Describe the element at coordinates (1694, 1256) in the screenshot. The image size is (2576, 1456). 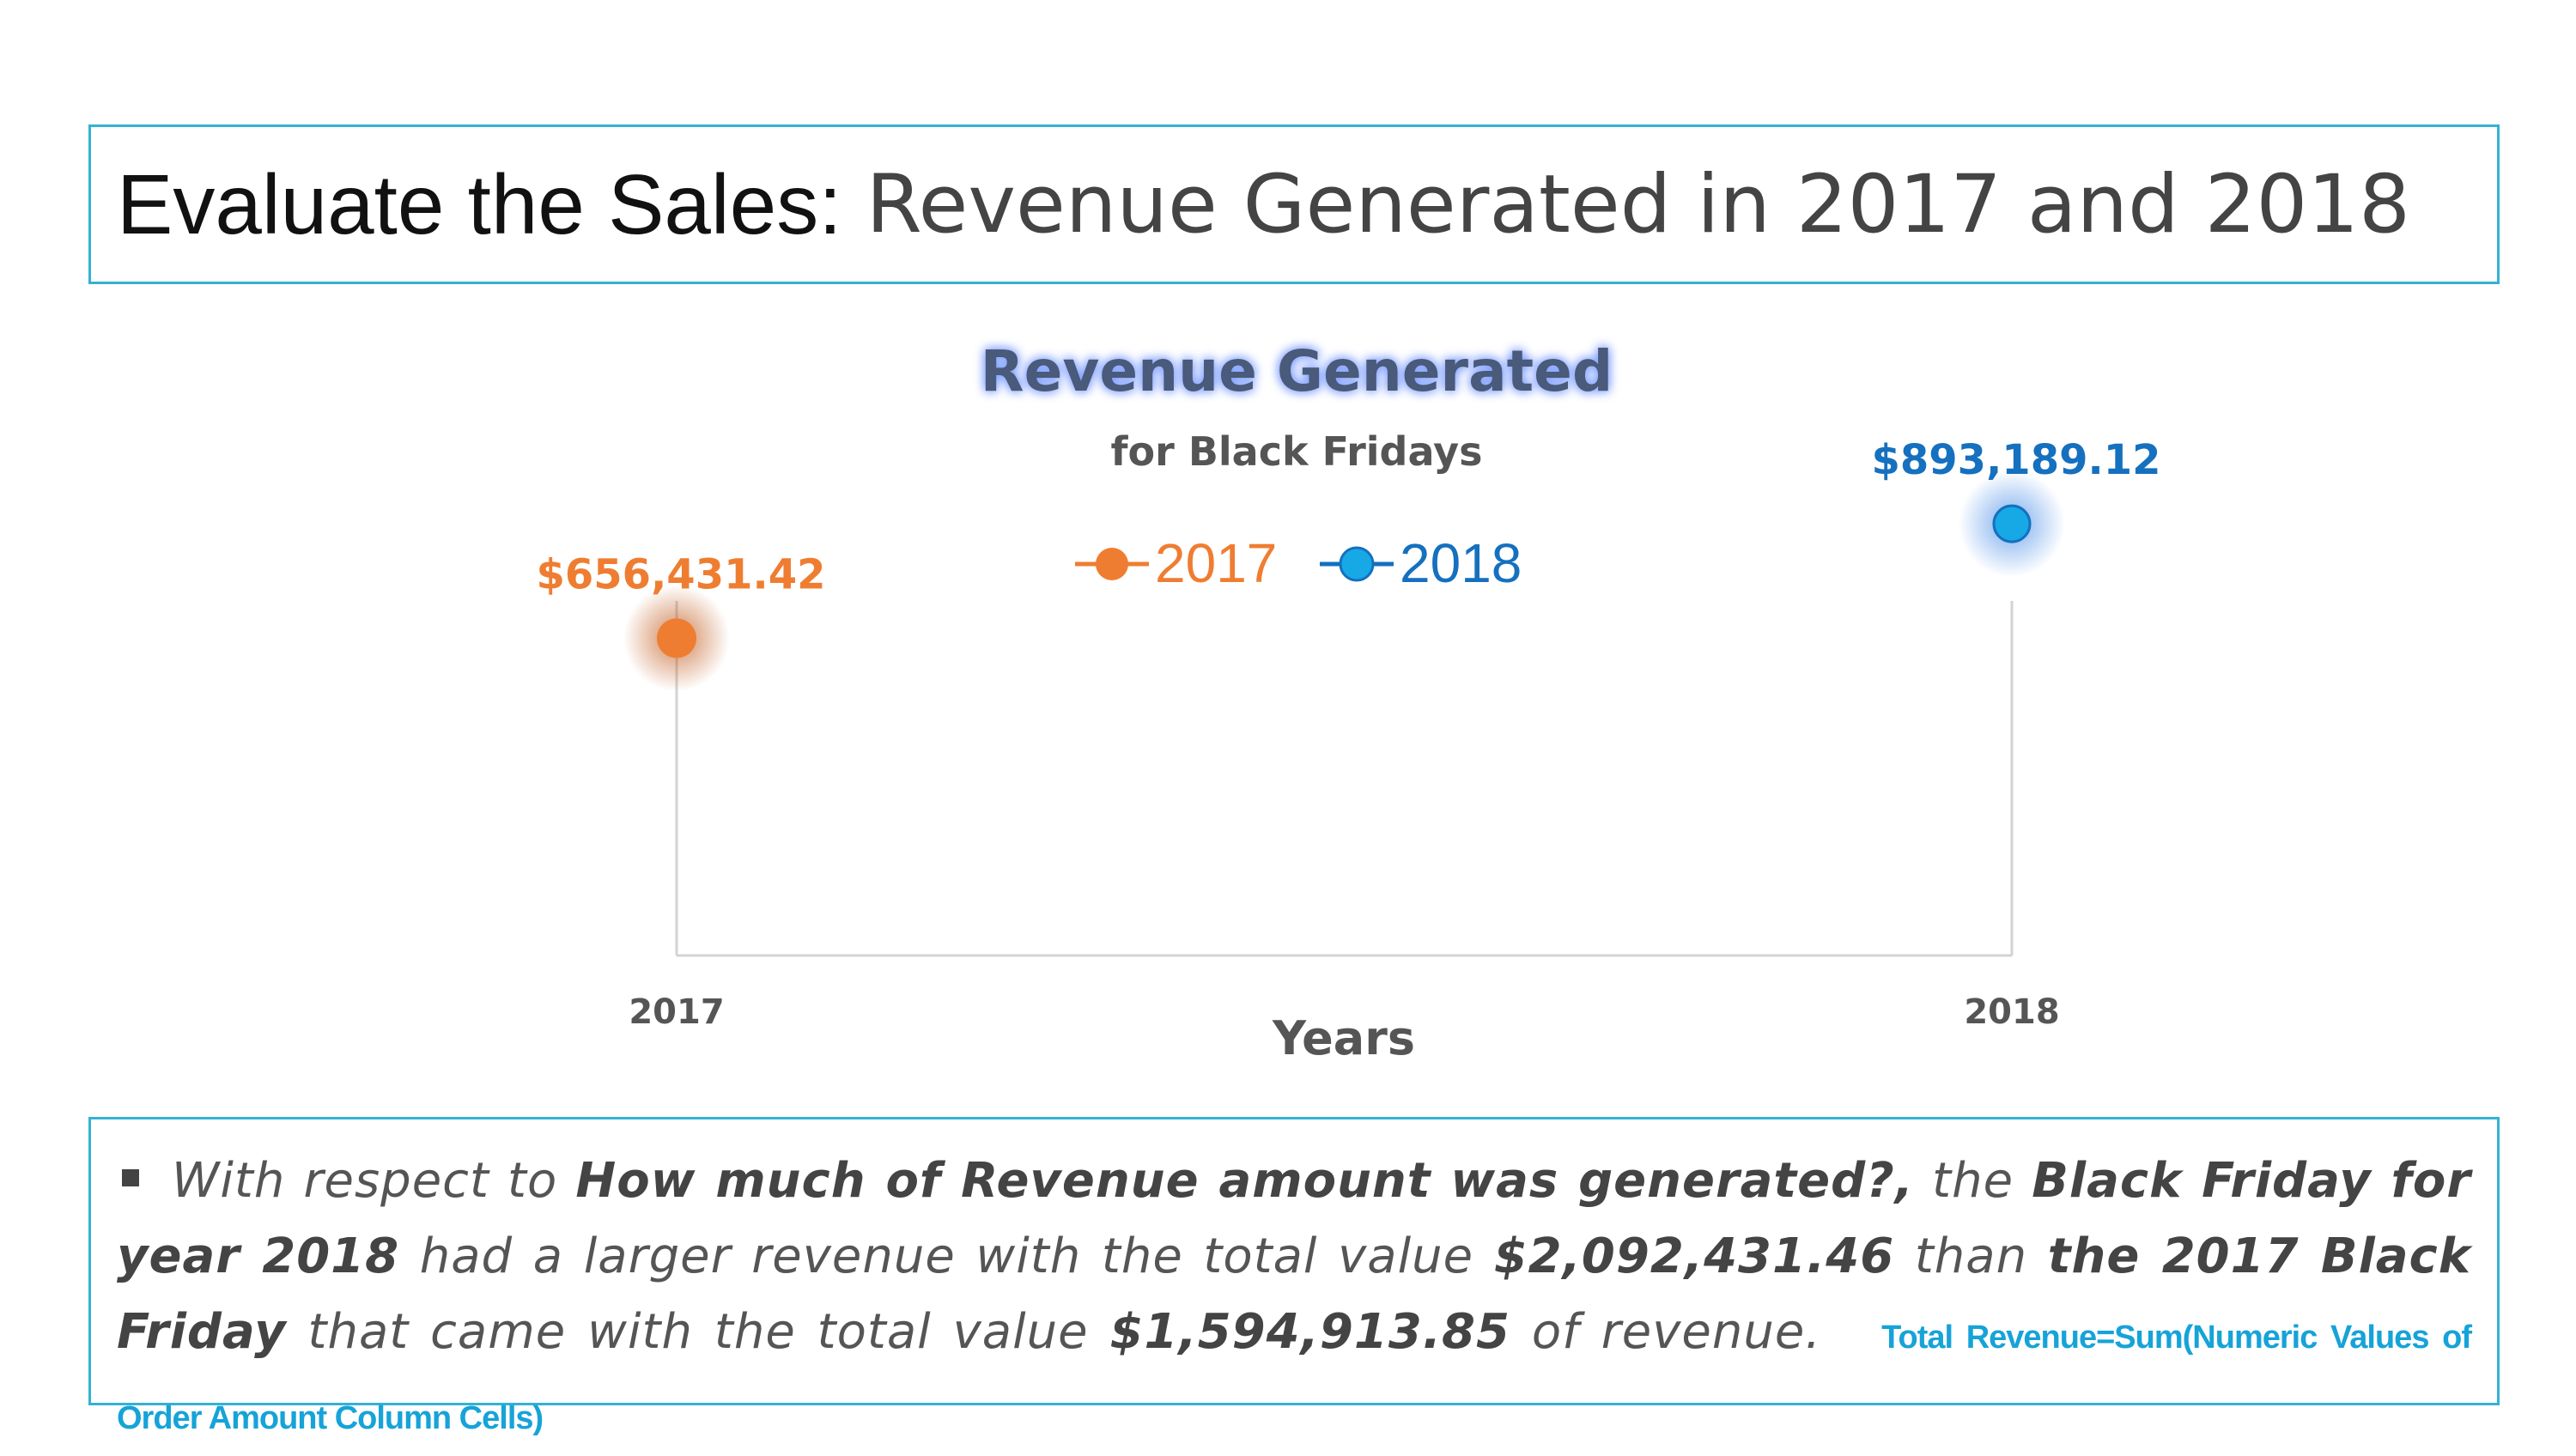
I see `summary-2018-total: $2,092,431.46` at that location.